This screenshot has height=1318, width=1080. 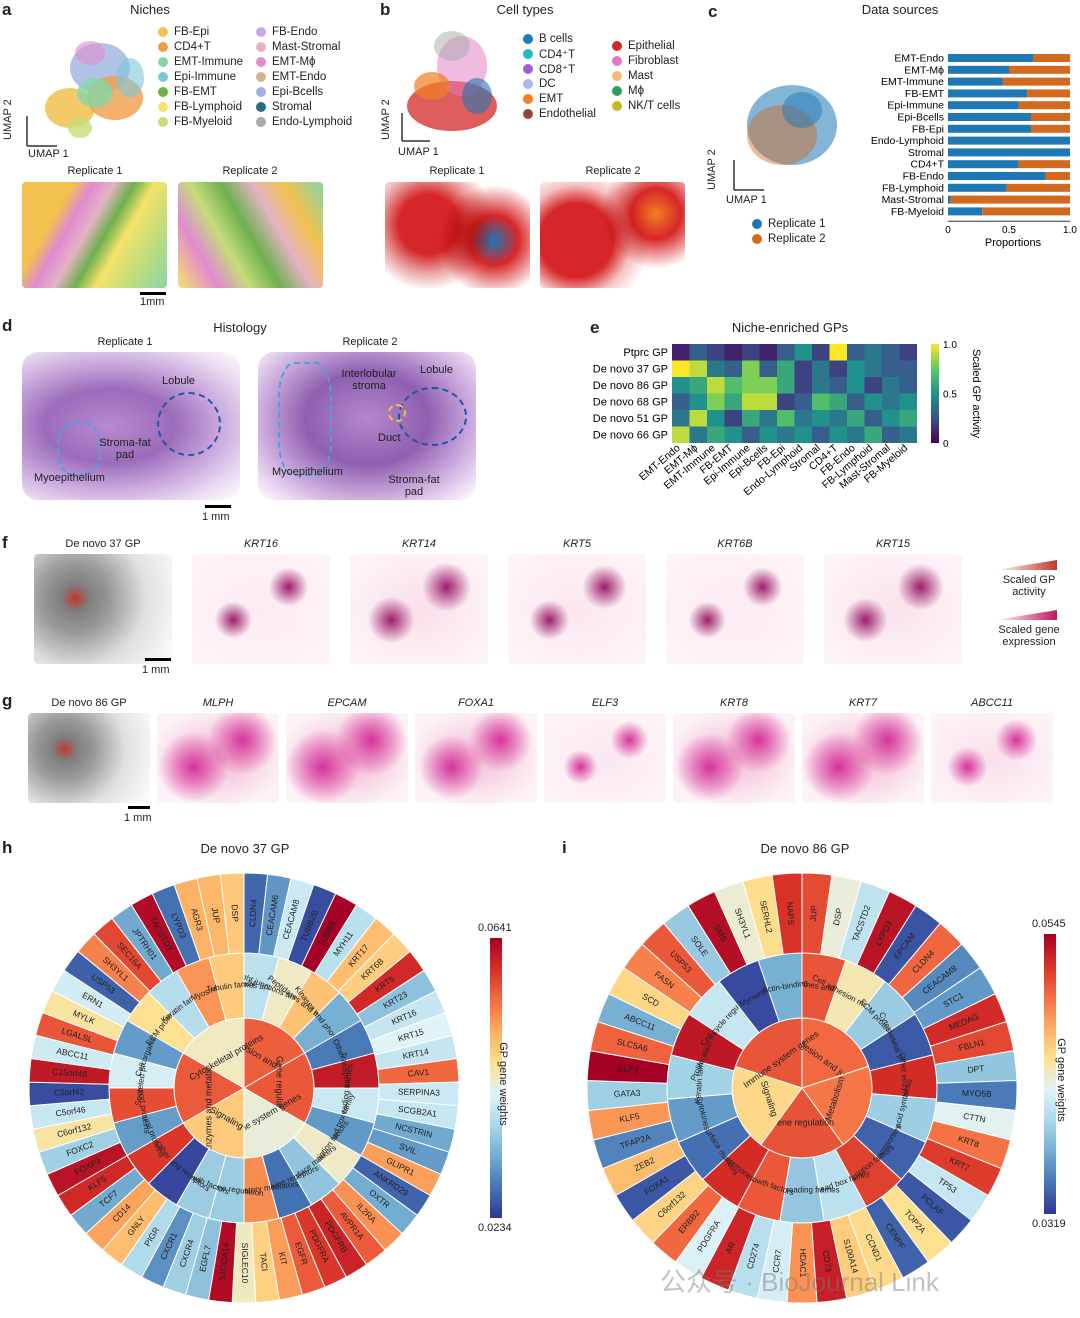 I want to click on sunburst-label: C2orf42, so click(x=69, y=1092).